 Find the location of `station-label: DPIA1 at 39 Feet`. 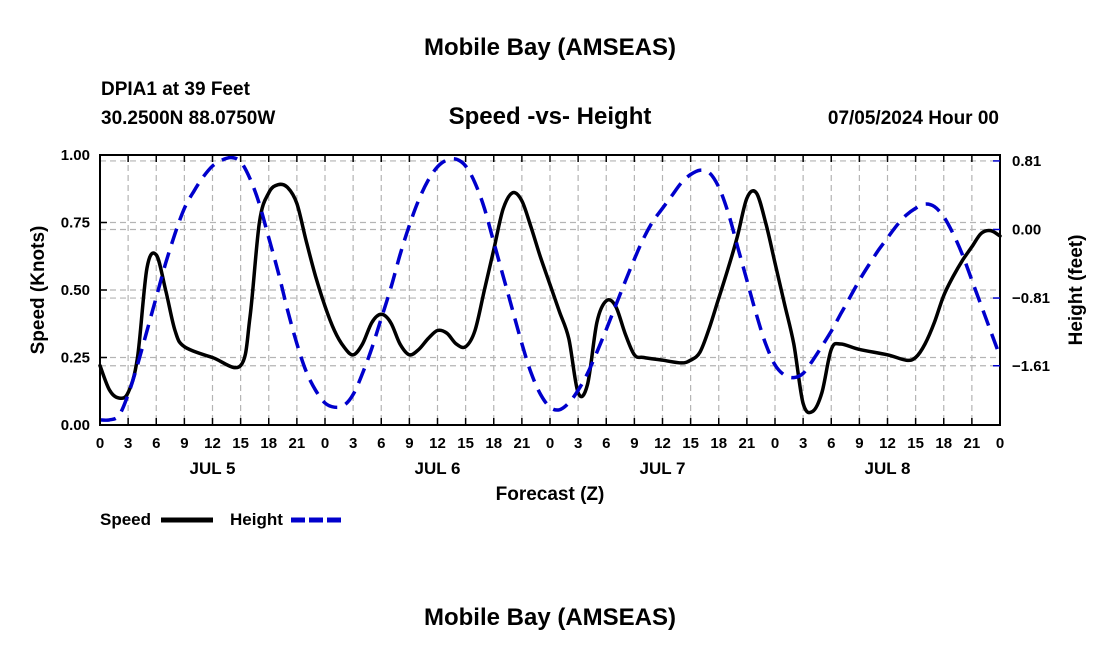

station-label: DPIA1 at 39 Feet is located at coordinates (176, 89).